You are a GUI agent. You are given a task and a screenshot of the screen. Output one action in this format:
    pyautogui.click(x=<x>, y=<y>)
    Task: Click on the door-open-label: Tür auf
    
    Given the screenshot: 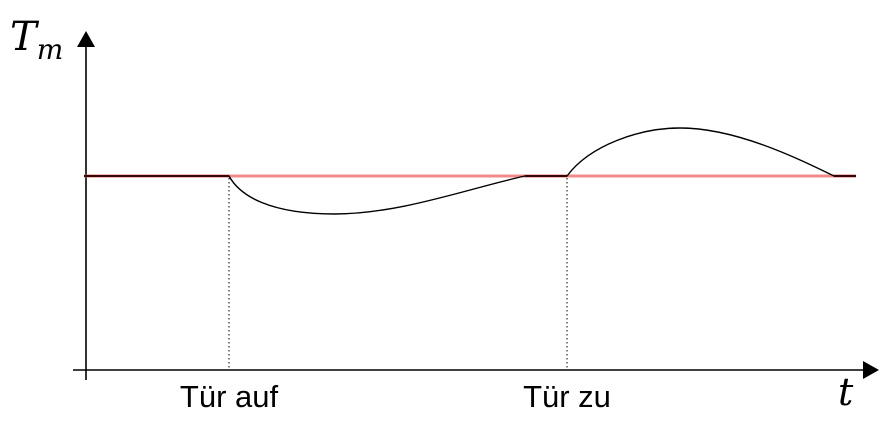 What is the action you would take?
    pyautogui.click(x=229, y=396)
    